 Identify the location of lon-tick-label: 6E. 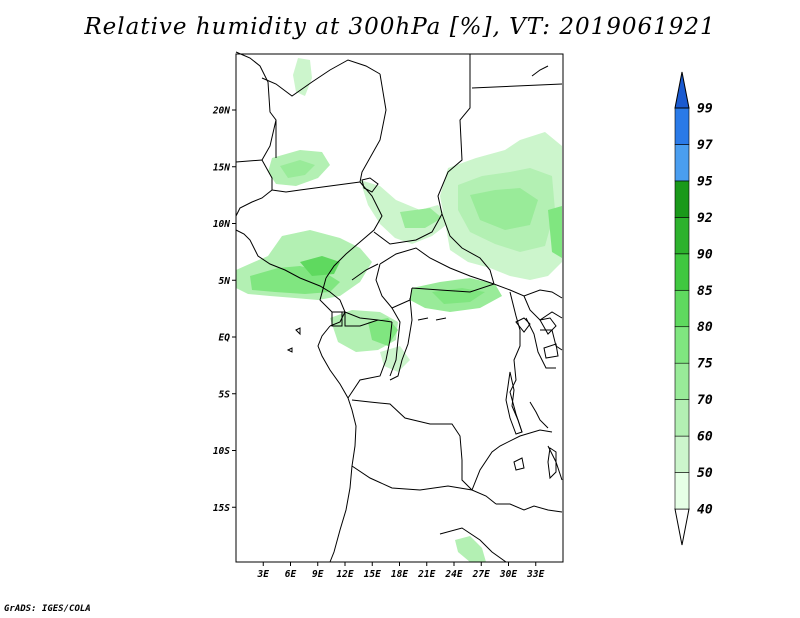
(291, 574).